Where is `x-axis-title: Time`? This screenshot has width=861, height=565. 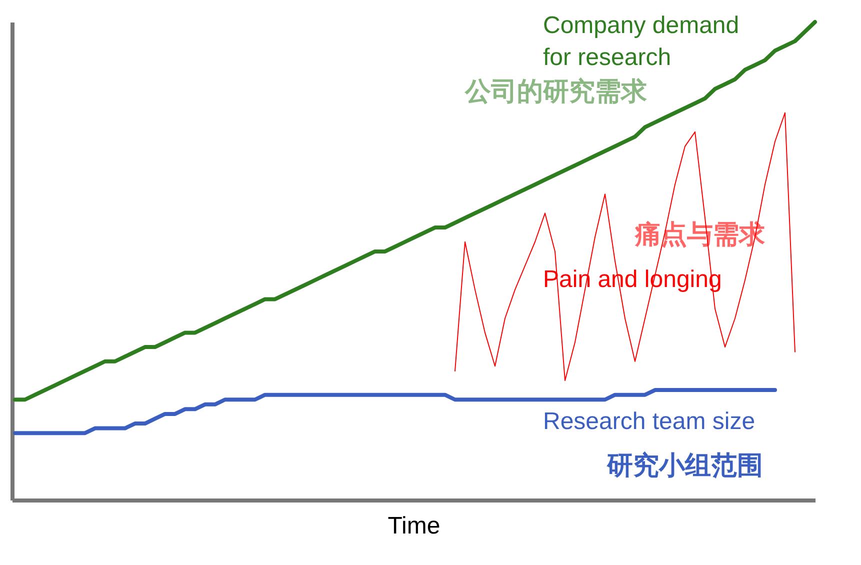 x-axis-title: Time is located at coordinates (414, 526).